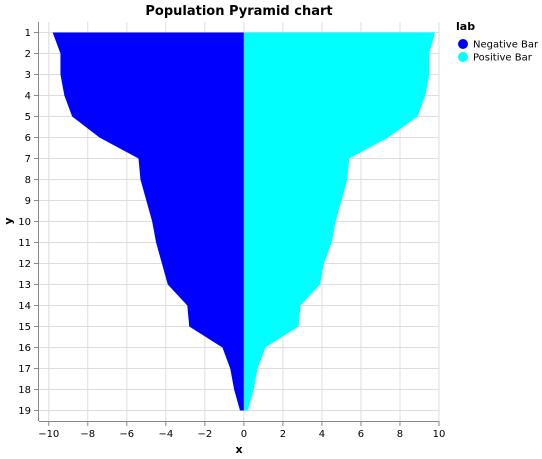 The height and width of the screenshot is (459, 542). What do you see at coordinates (322, 434) in the screenshot?
I see `x-tick-label: 4` at bounding box center [322, 434].